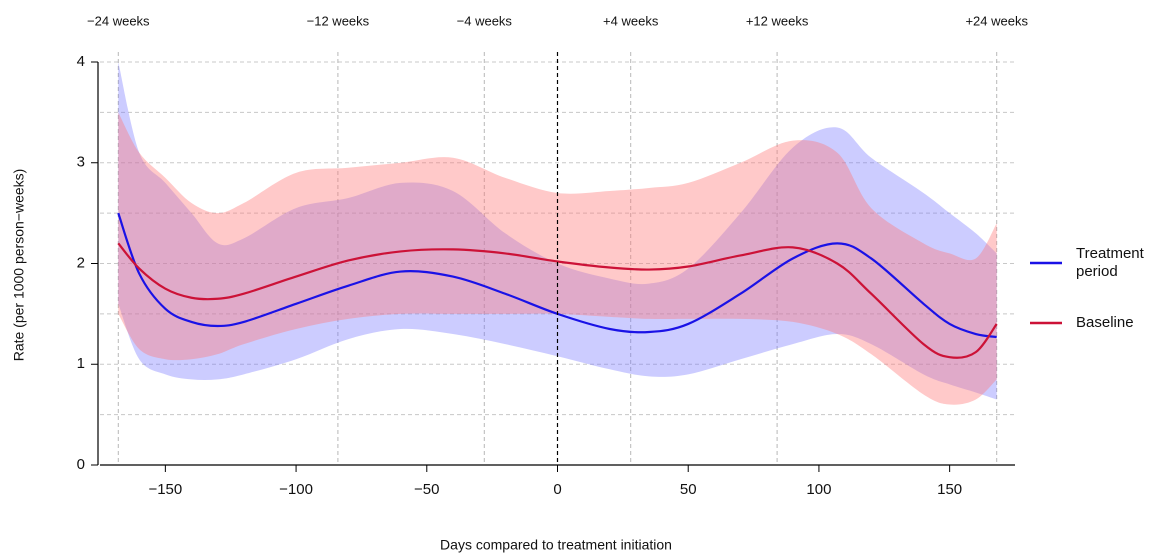 This screenshot has height=556, width=1165. Describe the element at coordinates (338, 20) in the screenshot. I see `week-label: −12 weeks` at that location.